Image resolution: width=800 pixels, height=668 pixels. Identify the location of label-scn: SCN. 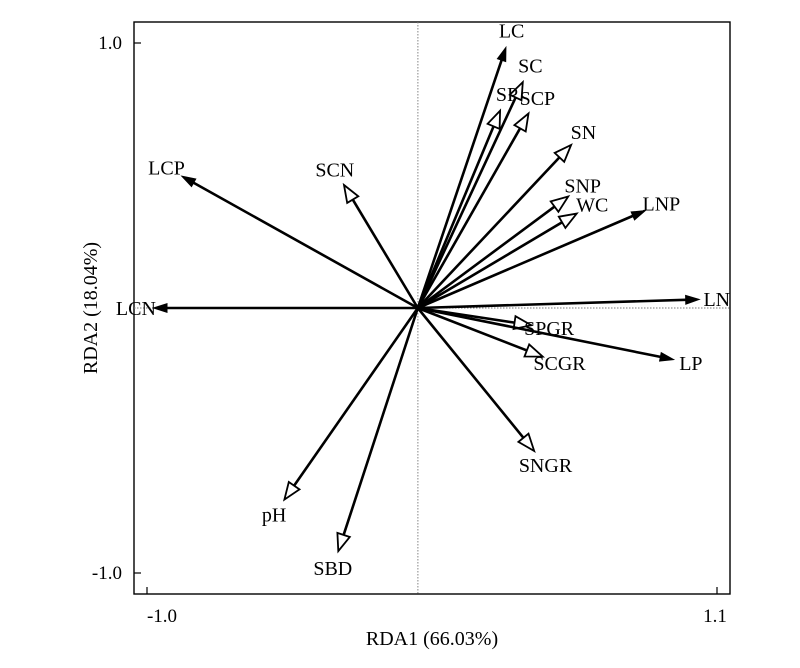
(334, 171).